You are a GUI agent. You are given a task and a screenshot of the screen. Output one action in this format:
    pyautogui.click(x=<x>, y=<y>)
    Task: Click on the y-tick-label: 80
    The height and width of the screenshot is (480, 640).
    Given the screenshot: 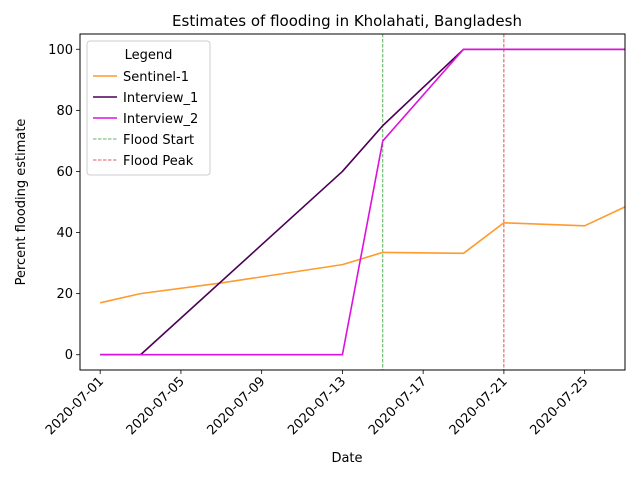 What is the action you would take?
    pyautogui.click(x=64, y=111)
    